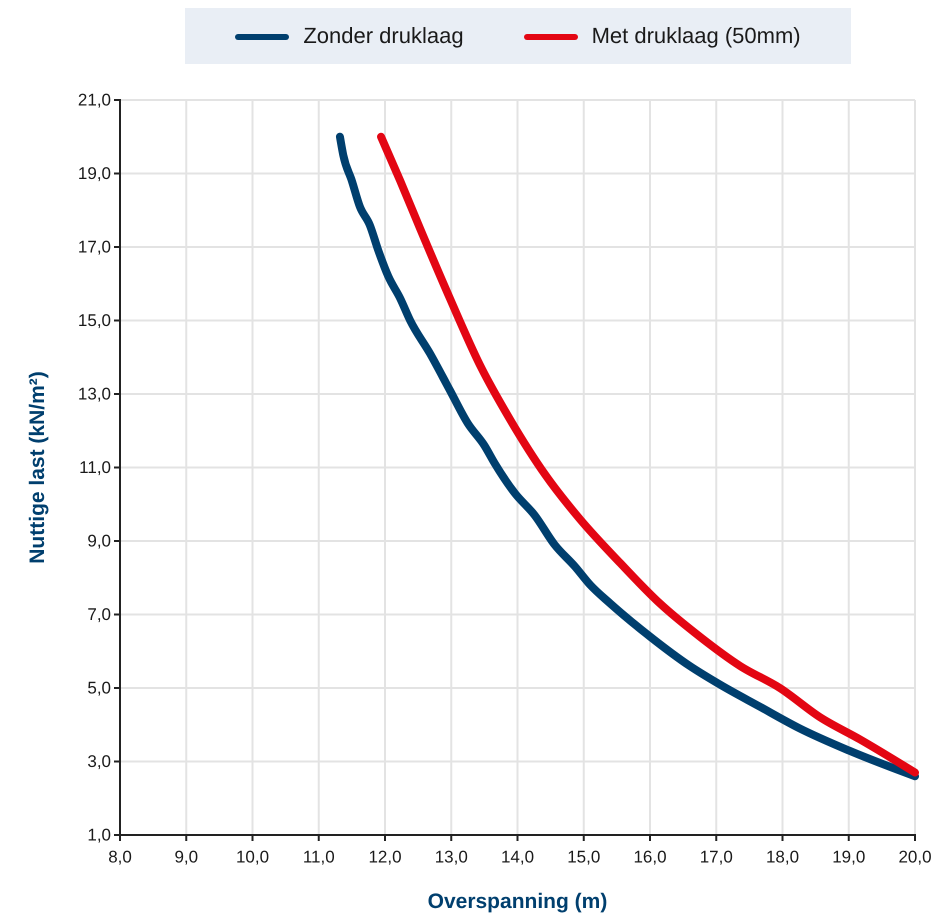 The image size is (938, 914). What do you see at coordinates (650, 857) in the screenshot?
I see `x-tick-label: 16,0` at bounding box center [650, 857].